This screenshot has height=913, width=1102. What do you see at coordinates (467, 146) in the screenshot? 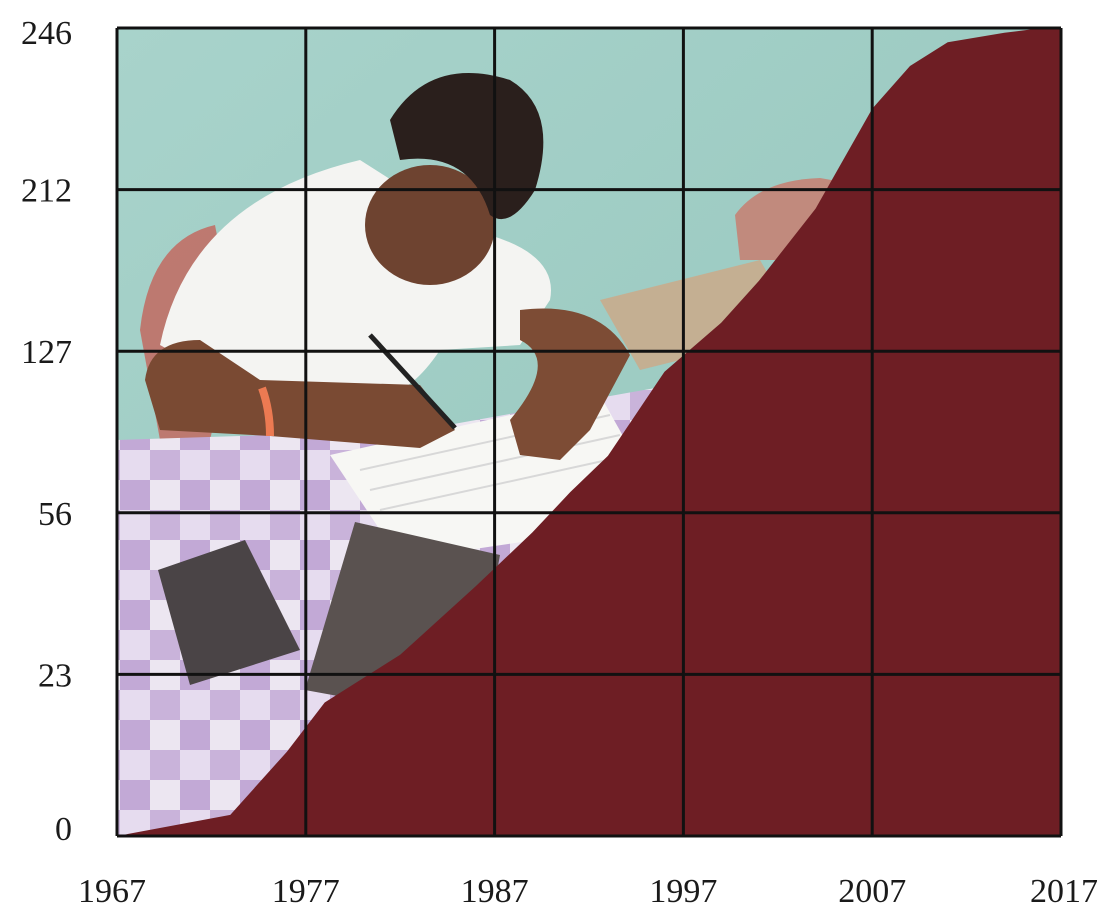
I see `boy-hair` at bounding box center [467, 146].